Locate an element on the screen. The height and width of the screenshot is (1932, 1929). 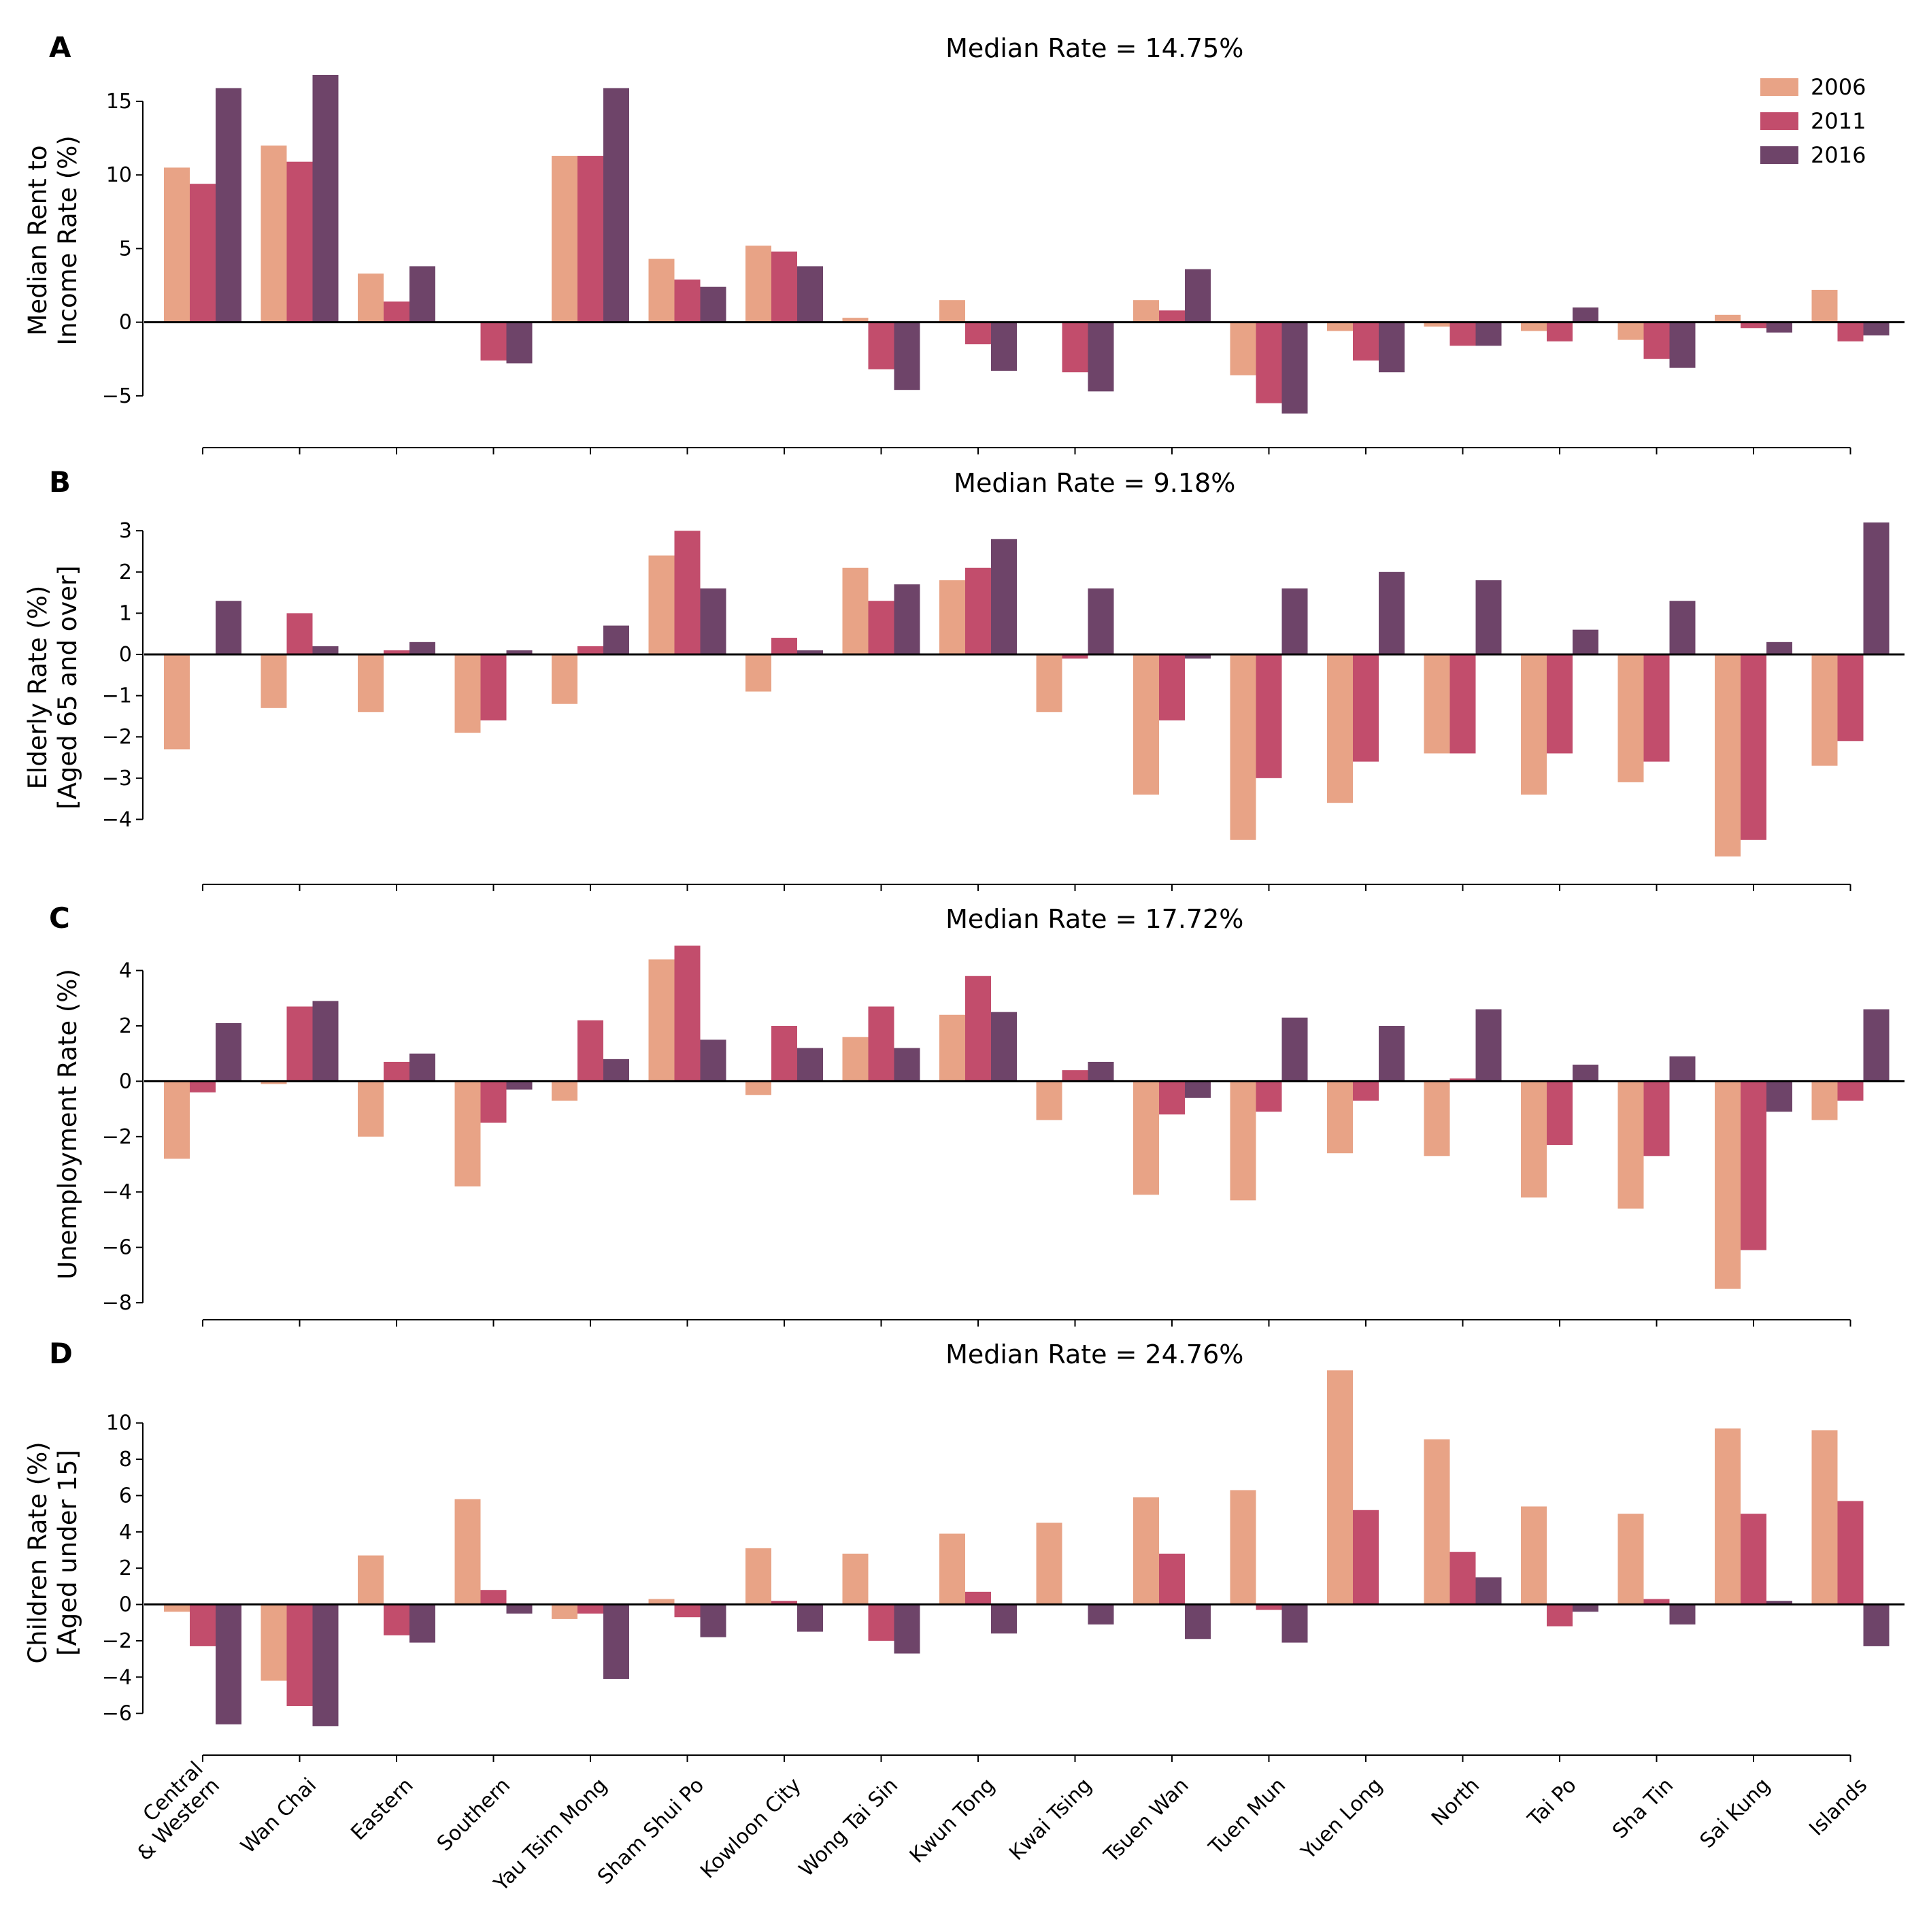
panel-d-ytick-label: −4 is located at coordinates (117, 1677).